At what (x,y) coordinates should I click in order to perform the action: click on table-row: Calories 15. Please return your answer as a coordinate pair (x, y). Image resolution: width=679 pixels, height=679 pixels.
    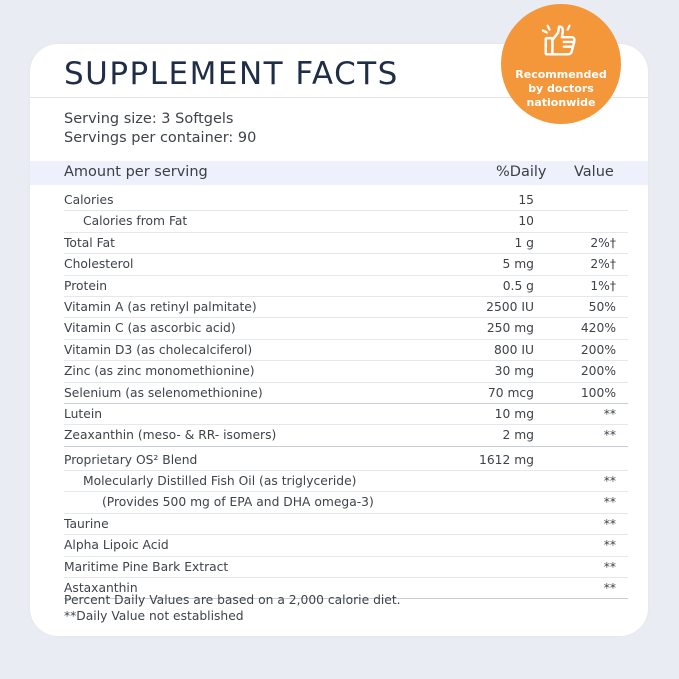
    Looking at the image, I should click on (346, 201).